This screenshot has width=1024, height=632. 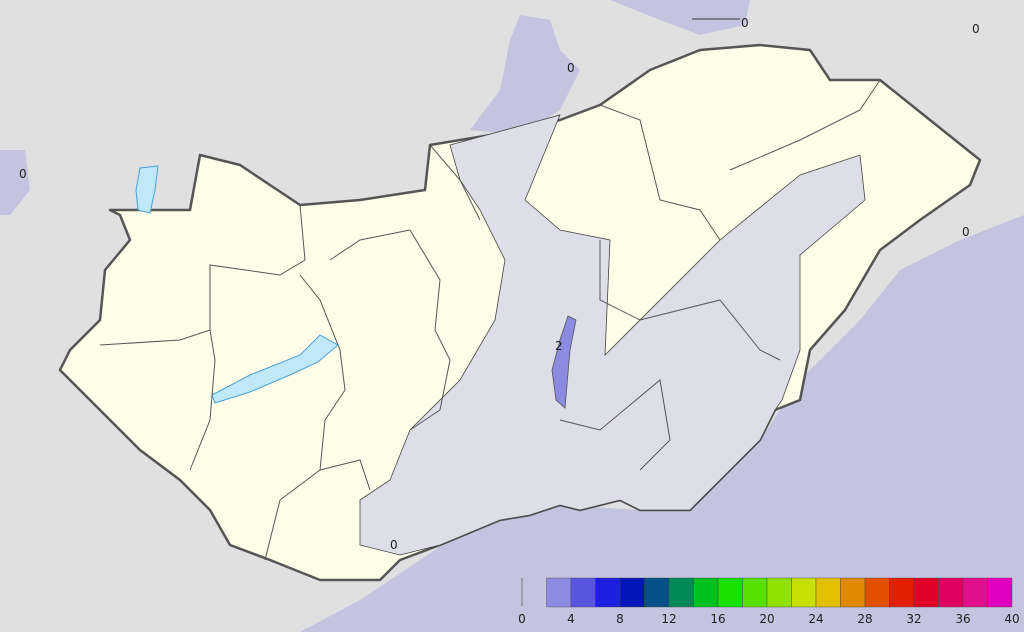 What do you see at coordinates (1011, 619) in the screenshot?
I see `legend-tick-label: 40` at bounding box center [1011, 619].